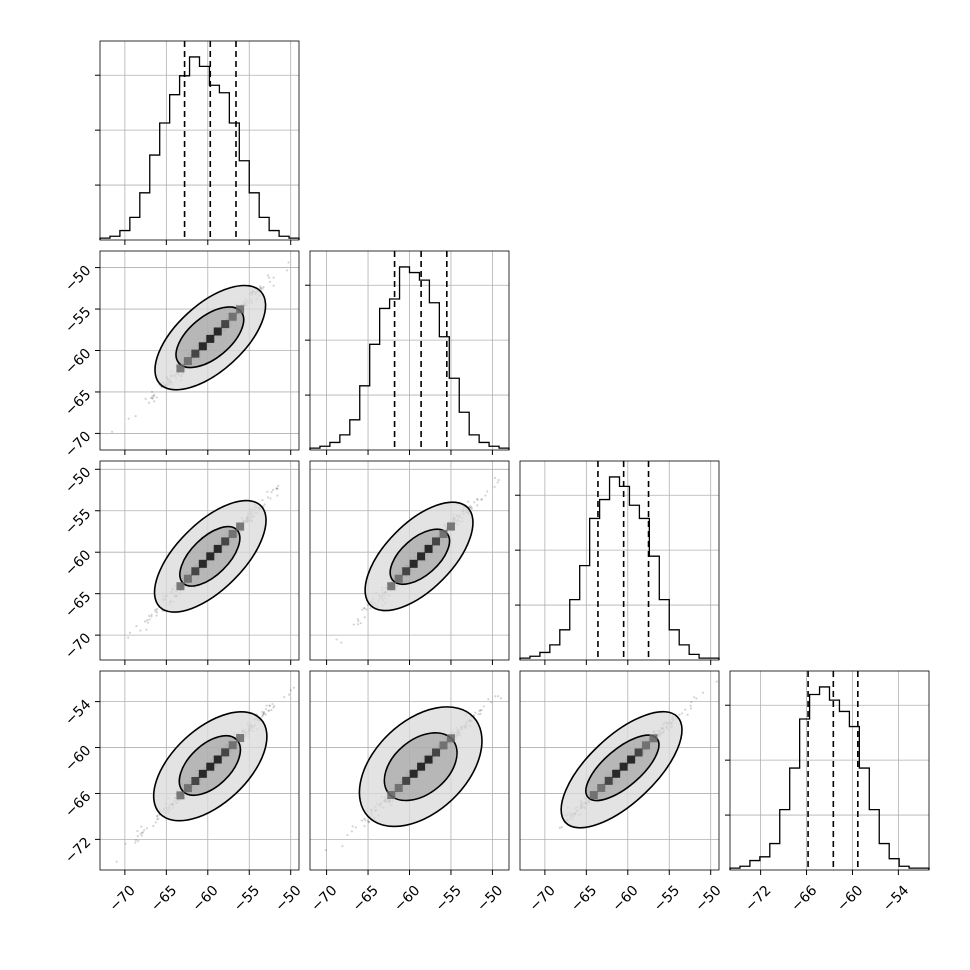 The image size is (970, 970). What do you see at coordinates (324, 899) in the screenshot?
I see `x-tick-label: −70` at bounding box center [324, 899].